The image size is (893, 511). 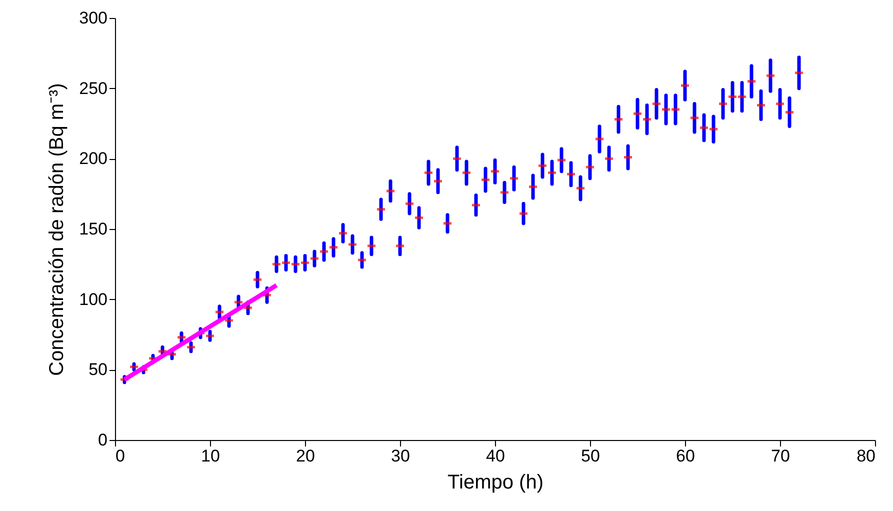 I want to click on x-tick-label: 50, so click(x=590, y=456).